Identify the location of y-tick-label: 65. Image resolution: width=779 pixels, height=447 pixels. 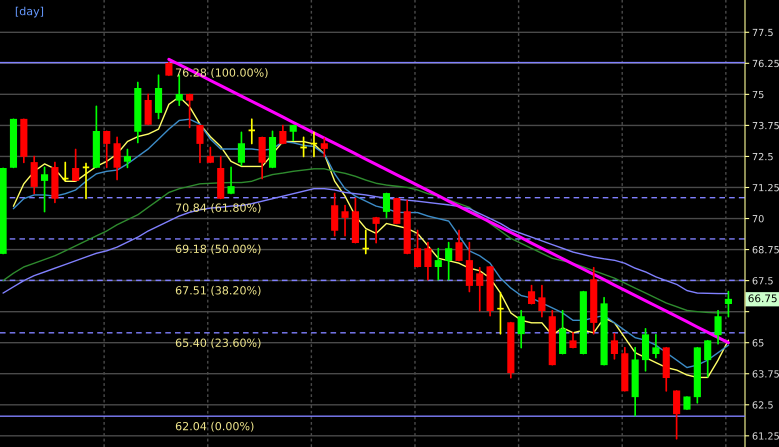
(758, 343).